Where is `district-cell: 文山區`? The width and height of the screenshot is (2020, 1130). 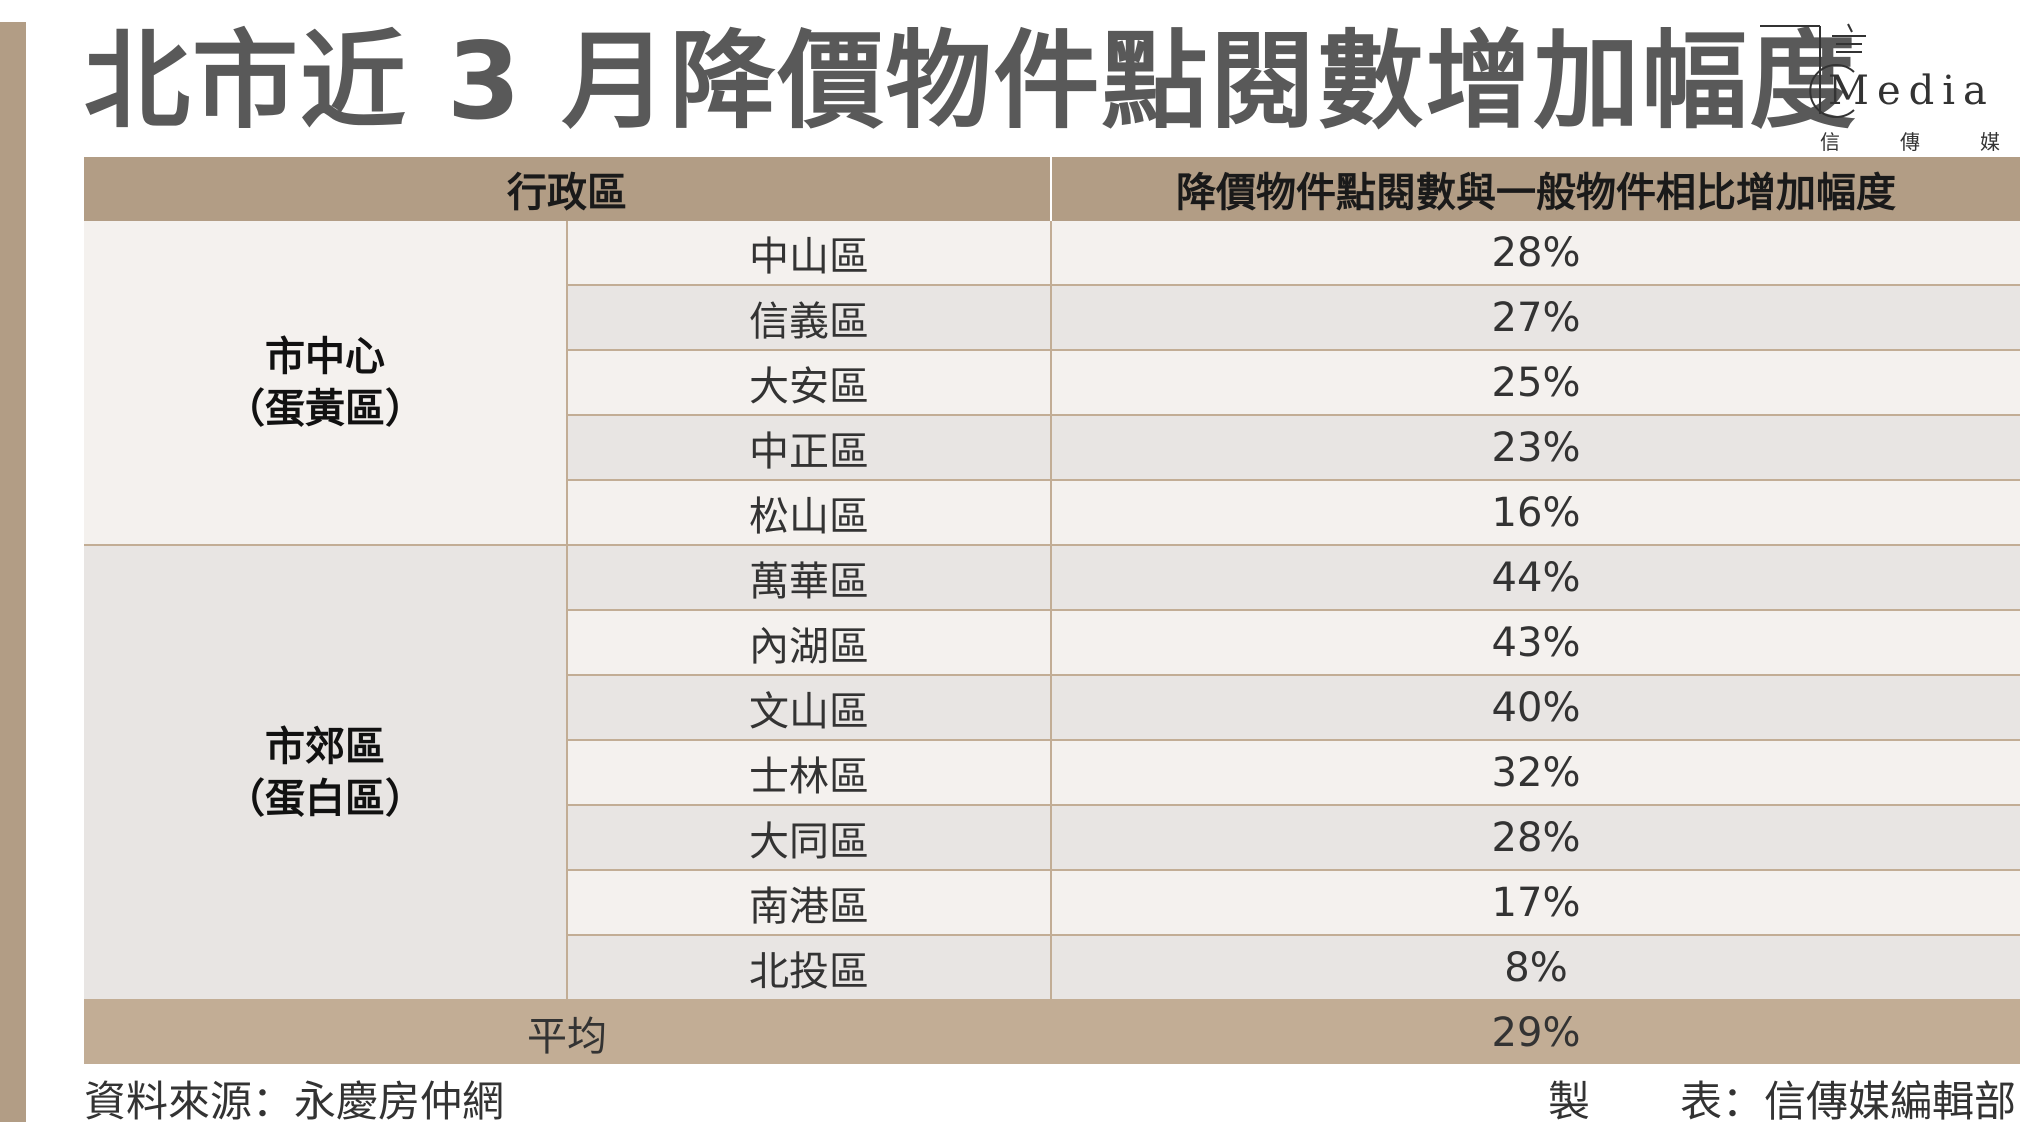 district-cell: 文山區 is located at coordinates (808, 708).